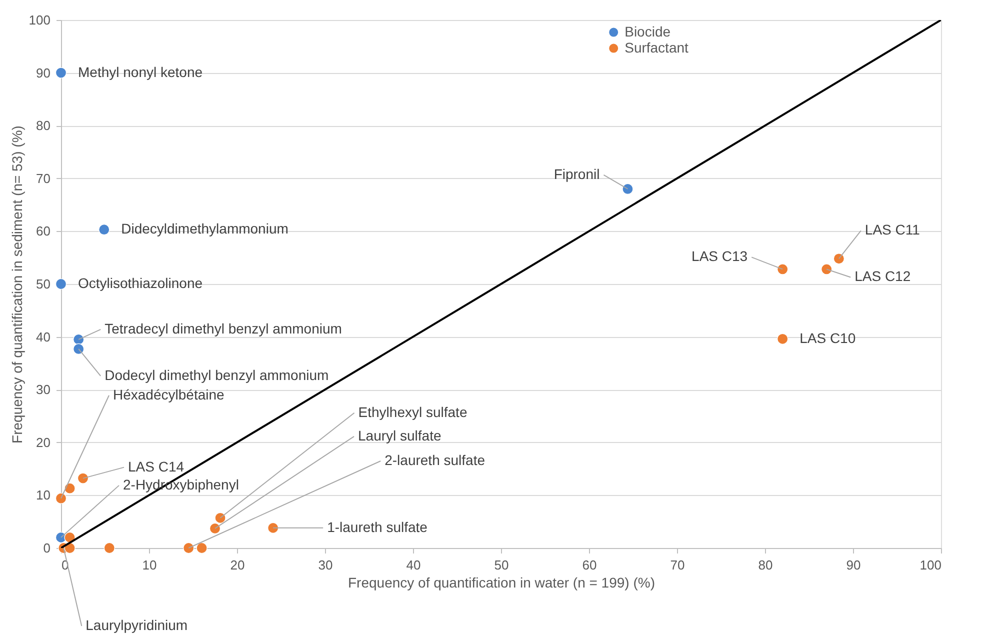 This screenshot has width=992, height=644. Describe the element at coordinates (43, 126) in the screenshot. I see `y-tick-label: 80` at that location.